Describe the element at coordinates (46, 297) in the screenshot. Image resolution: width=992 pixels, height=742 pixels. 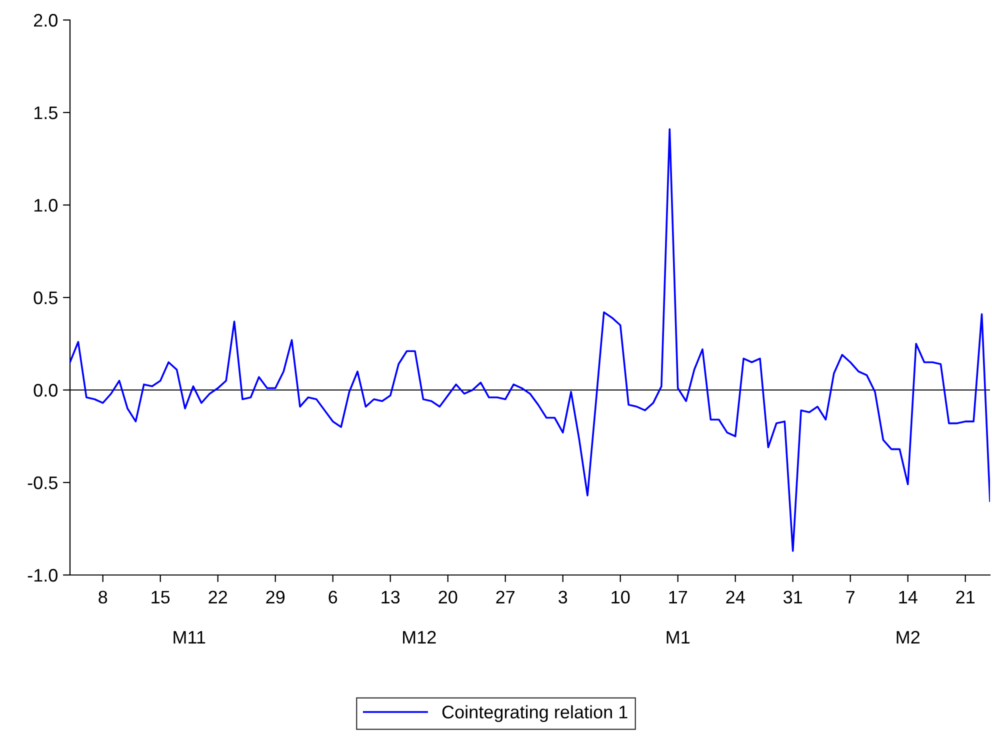
I see `y-tick-label: 0.5` at that location.